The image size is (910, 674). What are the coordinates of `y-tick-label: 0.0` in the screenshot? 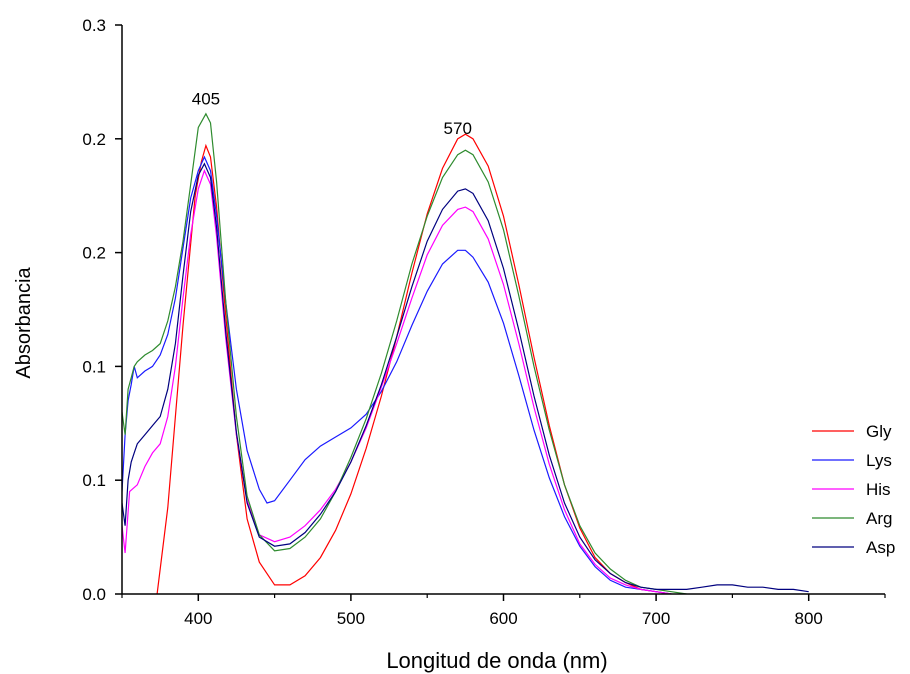 It's located at (94, 594).